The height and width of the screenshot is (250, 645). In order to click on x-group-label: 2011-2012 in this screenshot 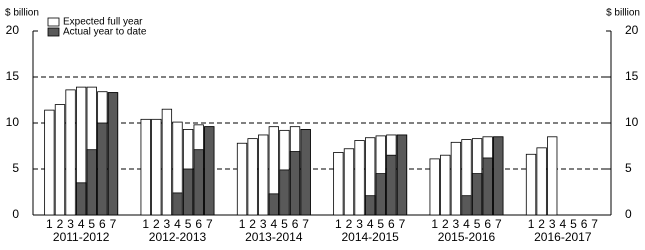, I will do `click(81, 237)`.